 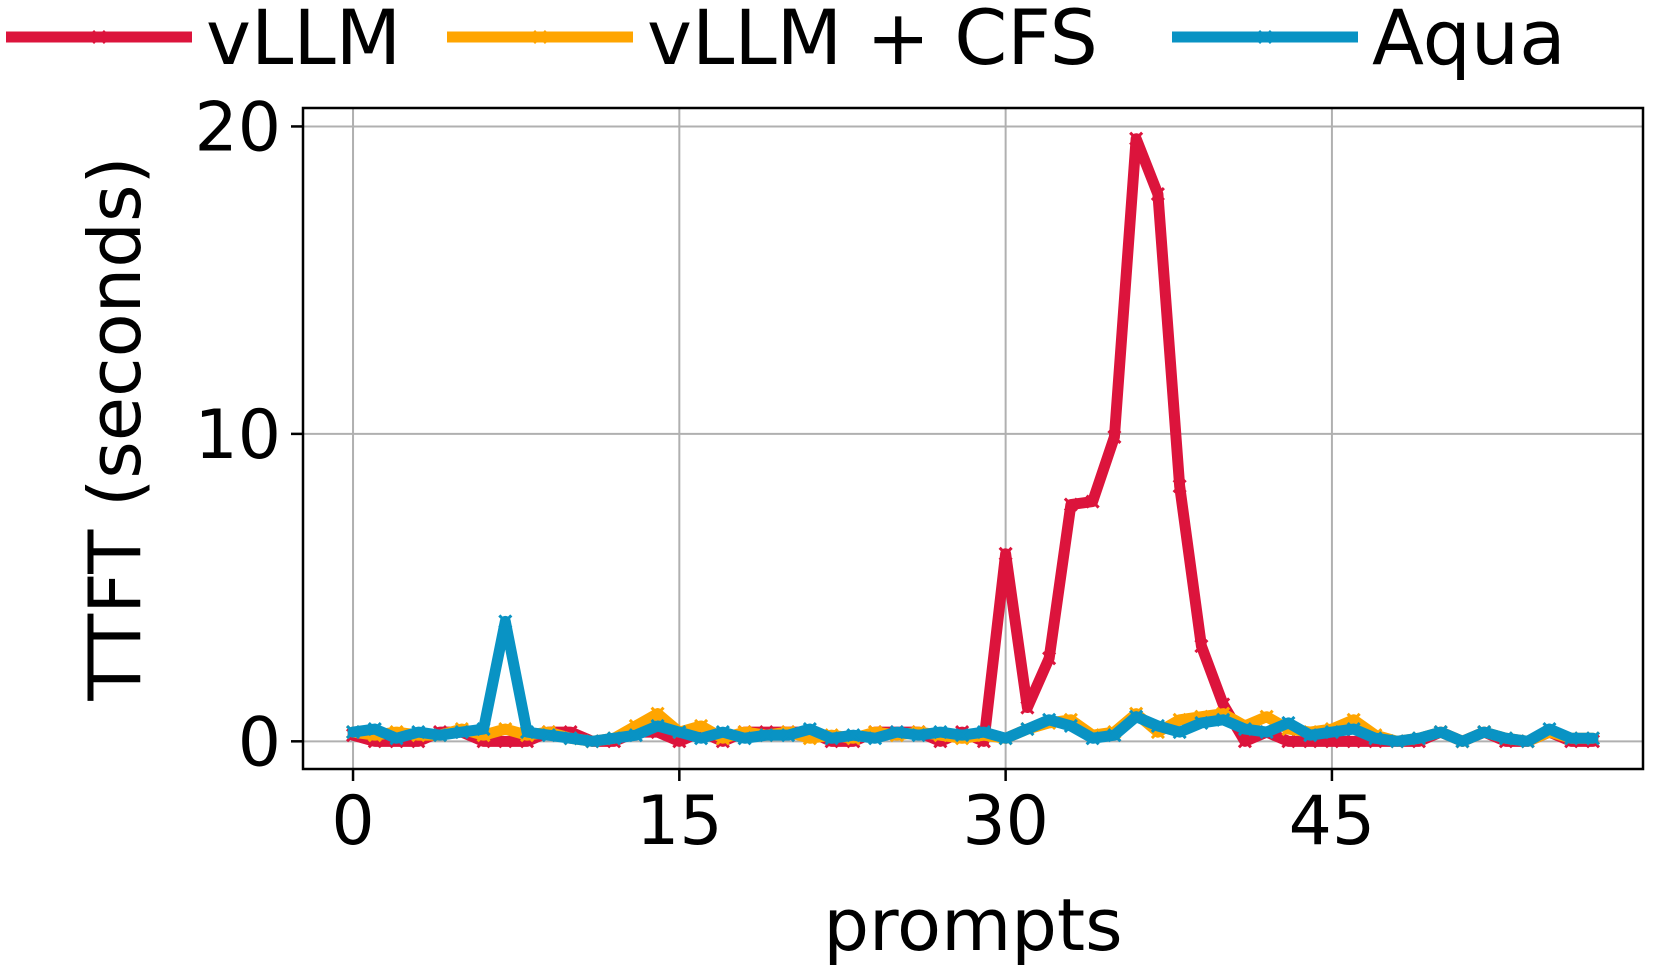 I want to click on legend-entry-aqua: Aqua, so click(x=1369, y=41).